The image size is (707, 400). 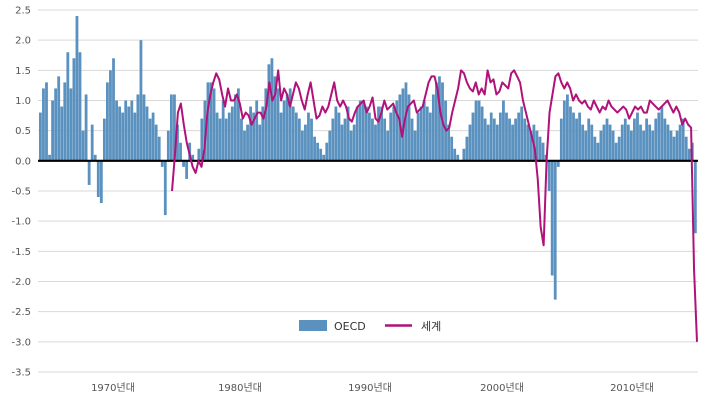 What do you see at coordinates (21, 312) in the screenshot?
I see `y-tick-label: -2.5` at bounding box center [21, 312].